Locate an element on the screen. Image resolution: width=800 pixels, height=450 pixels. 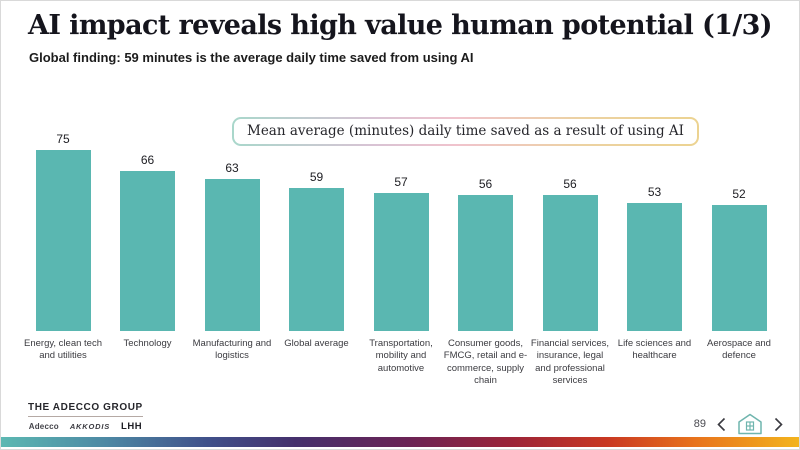
bar-column: 75 is located at coordinates (63, 231).